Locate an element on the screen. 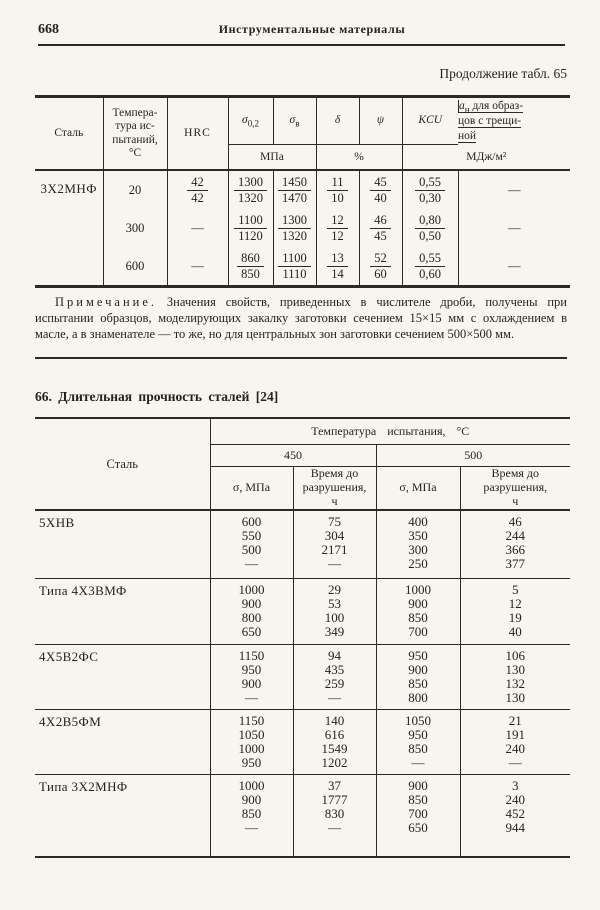  time-450-values: 37 1777 830 — is located at coordinates (334, 815).